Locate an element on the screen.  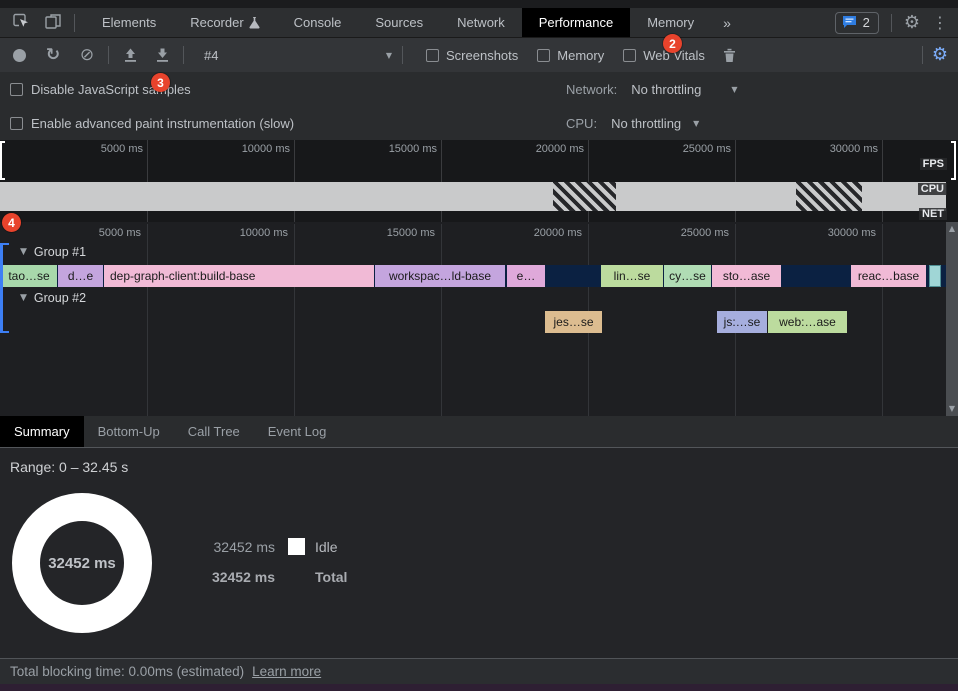
inspect-element-icon is located at coordinates (21, 23).